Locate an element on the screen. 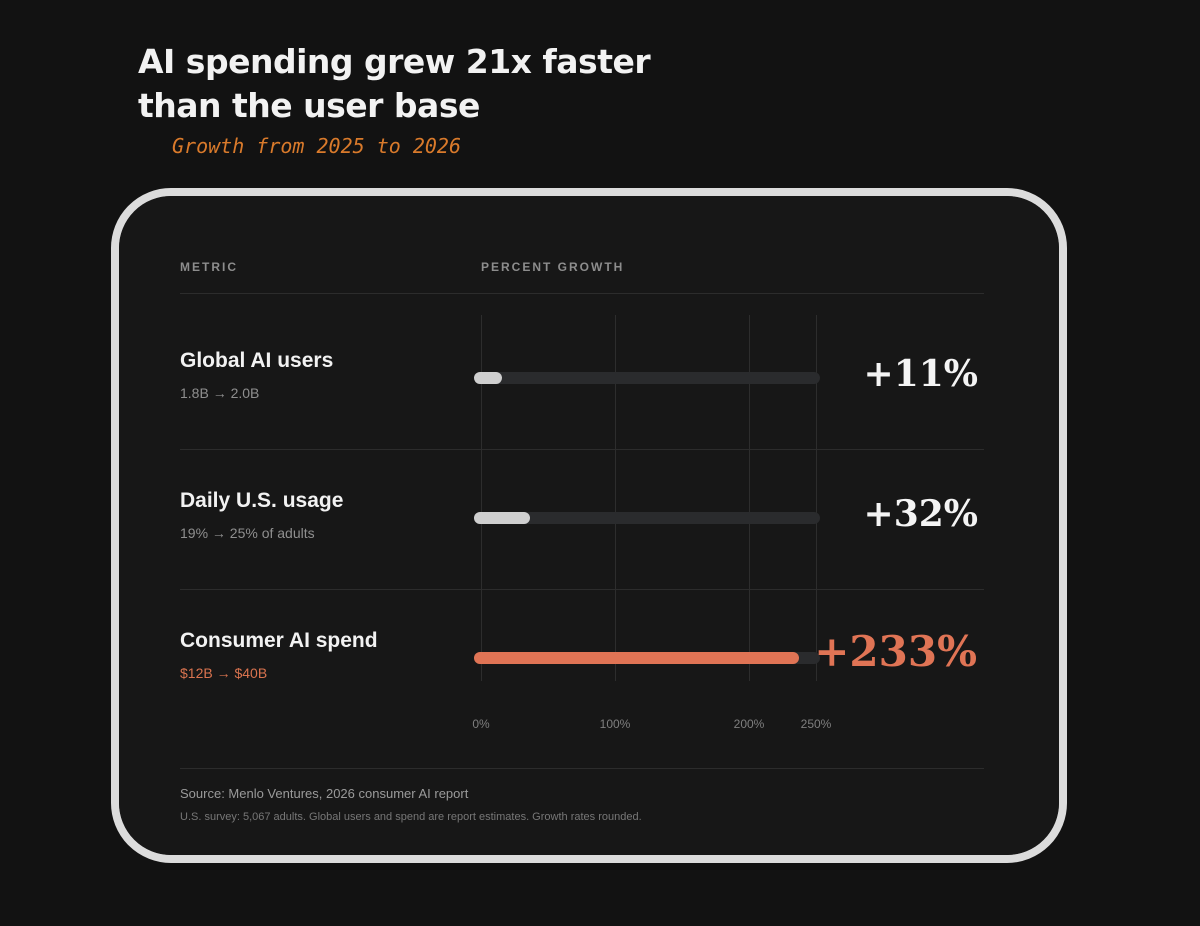  x-tick-label: 100% is located at coordinates (615, 724).